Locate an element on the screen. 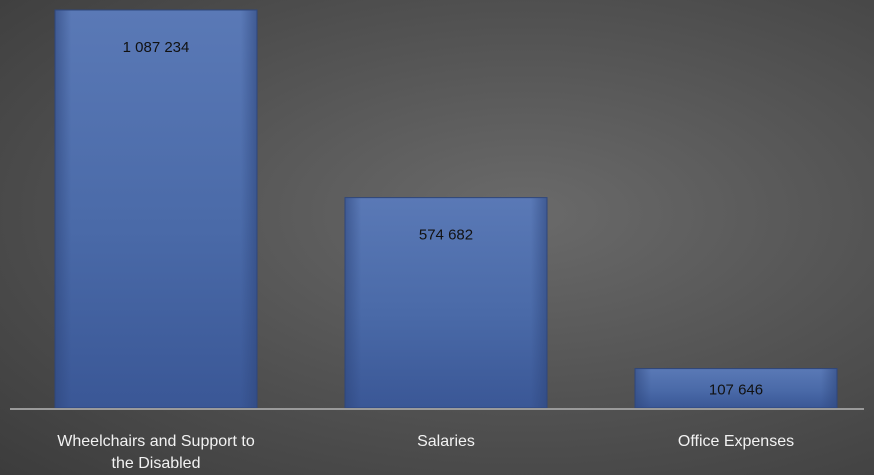 Image resolution: width=874 pixels, height=475 pixels. bar-value-label: 107 646 is located at coordinates (736, 389).